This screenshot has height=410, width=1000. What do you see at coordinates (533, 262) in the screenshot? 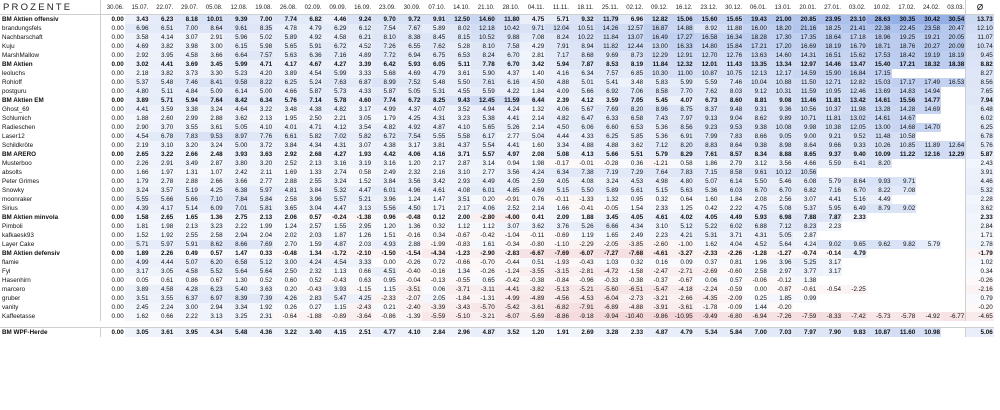
I see `heat-cell: 0.51` at bounding box center [533, 262].